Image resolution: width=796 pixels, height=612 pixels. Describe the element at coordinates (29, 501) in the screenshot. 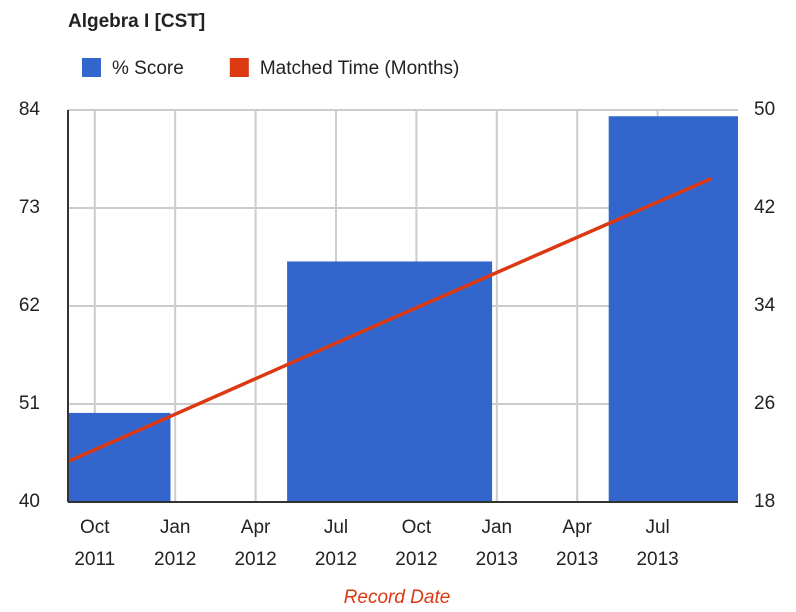

I see `y-tick-label: 40` at that location.